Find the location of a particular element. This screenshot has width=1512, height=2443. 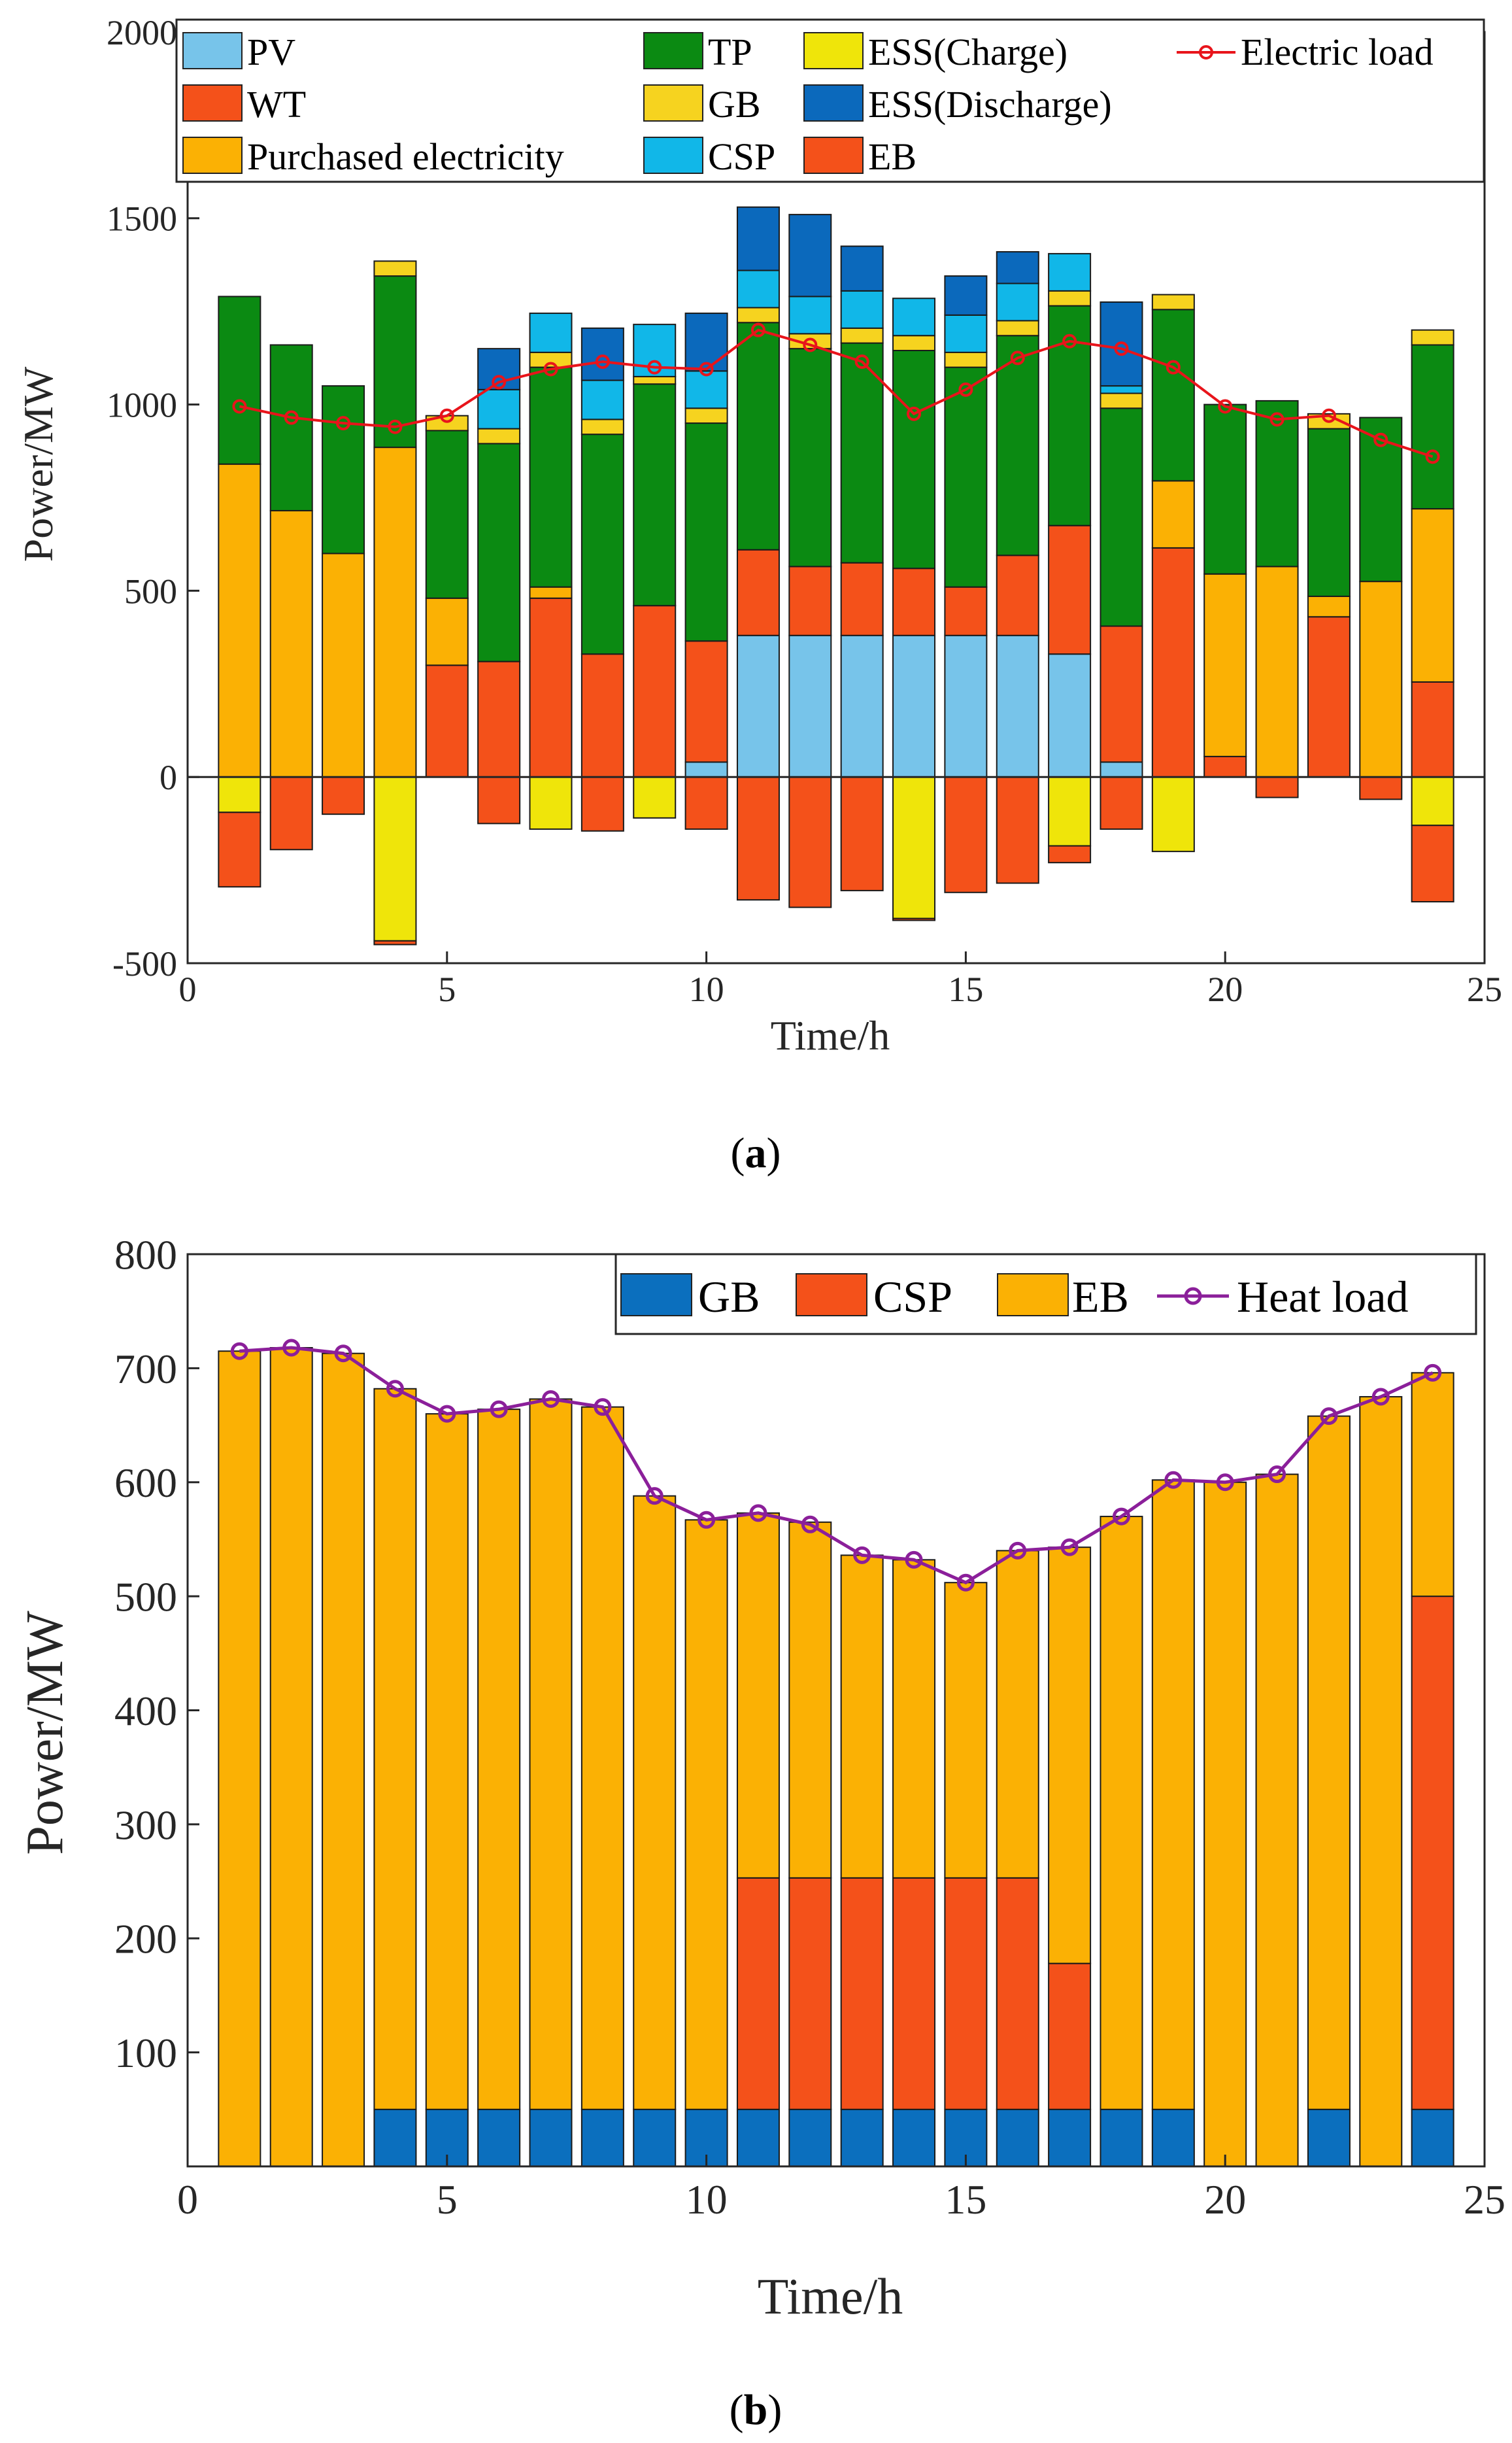

panel-b-load-marker-h6 is located at coordinates (499, 1409).